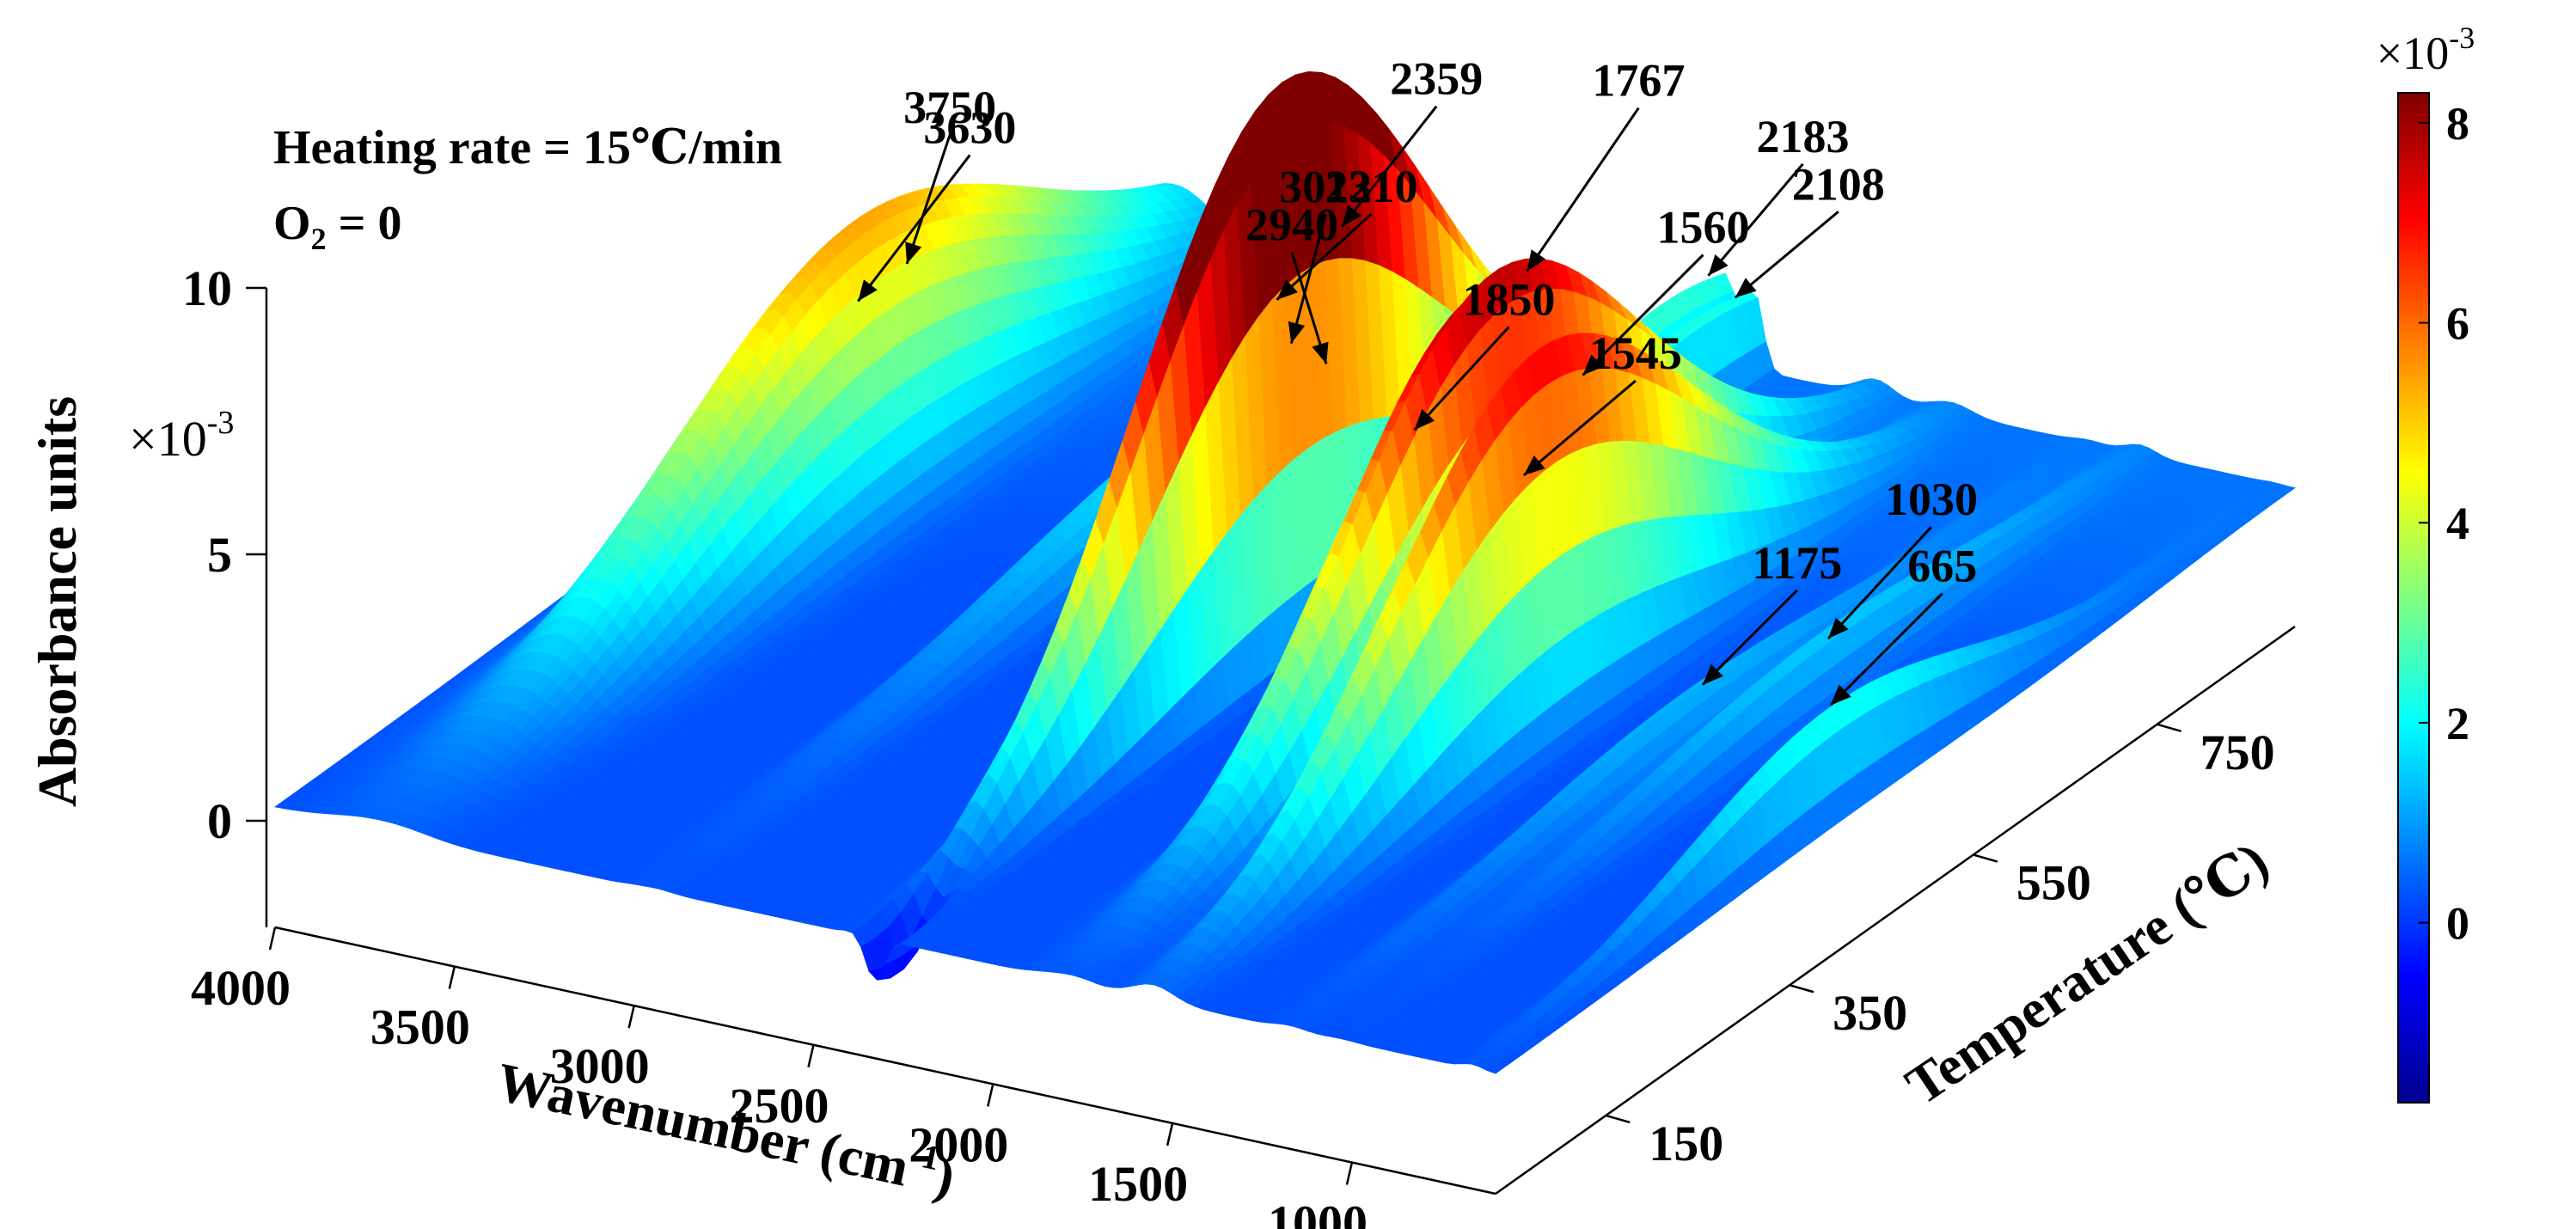 The height and width of the screenshot is (1229, 2576). What do you see at coordinates (527, 147) in the screenshot?
I see `heating-rate-text: Heating rate = 15℃/min` at bounding box center [527, 147].